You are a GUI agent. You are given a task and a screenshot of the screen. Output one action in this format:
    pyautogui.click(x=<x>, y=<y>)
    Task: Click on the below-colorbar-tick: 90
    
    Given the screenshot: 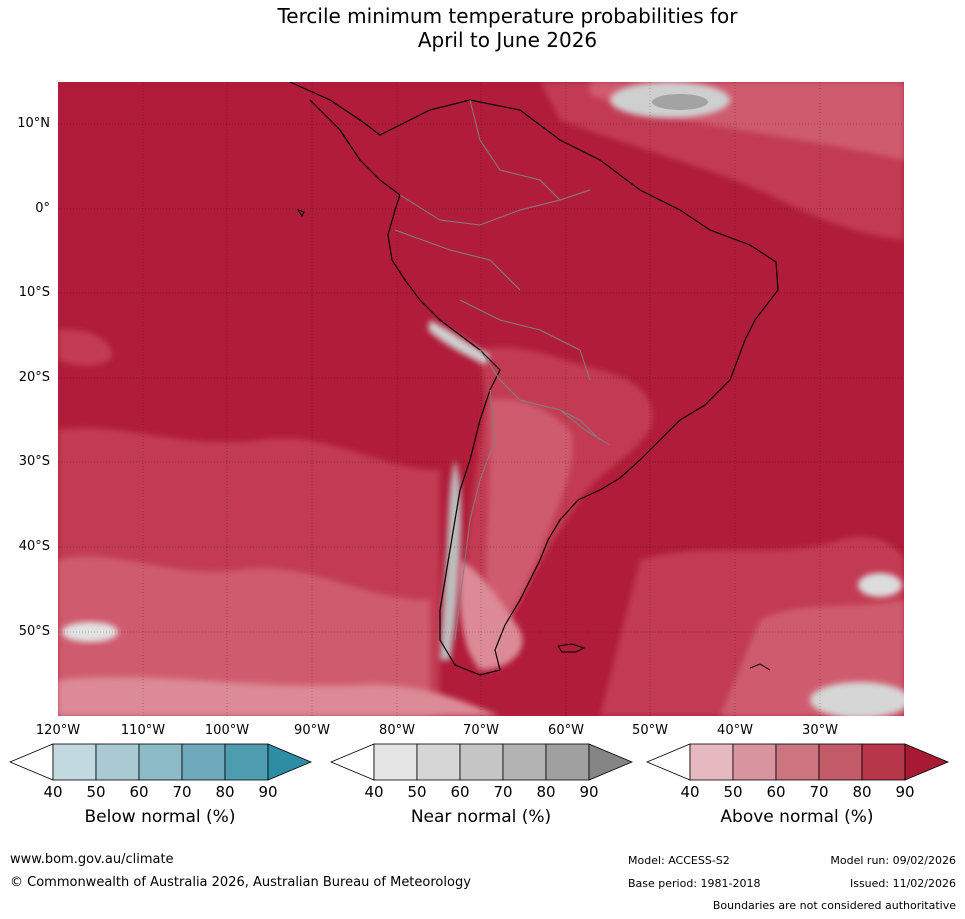 What is the action you would take?
    pyautogui.click(x=268, y=792)
    